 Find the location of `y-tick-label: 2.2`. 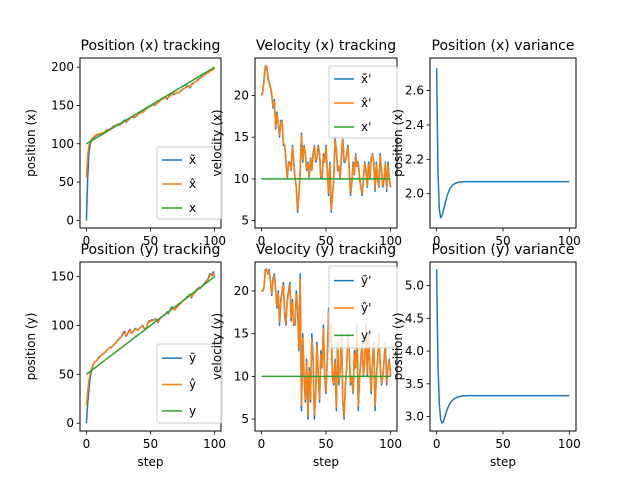

y-tick-label: 2.2 is located at coordinates (414, 159).